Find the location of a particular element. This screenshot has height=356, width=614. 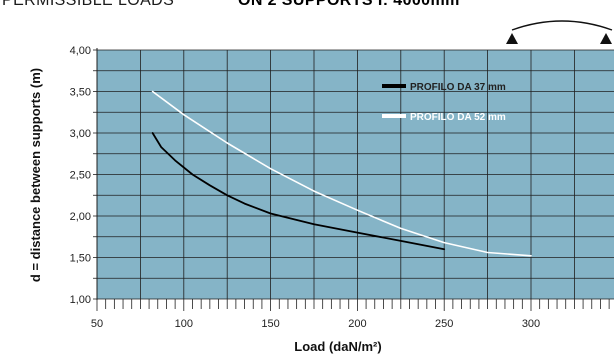

y-tick-labels: 1,00 1,50 2,00 2,50 3,00 3,50 4,00 is located at coordinates (80, 175).